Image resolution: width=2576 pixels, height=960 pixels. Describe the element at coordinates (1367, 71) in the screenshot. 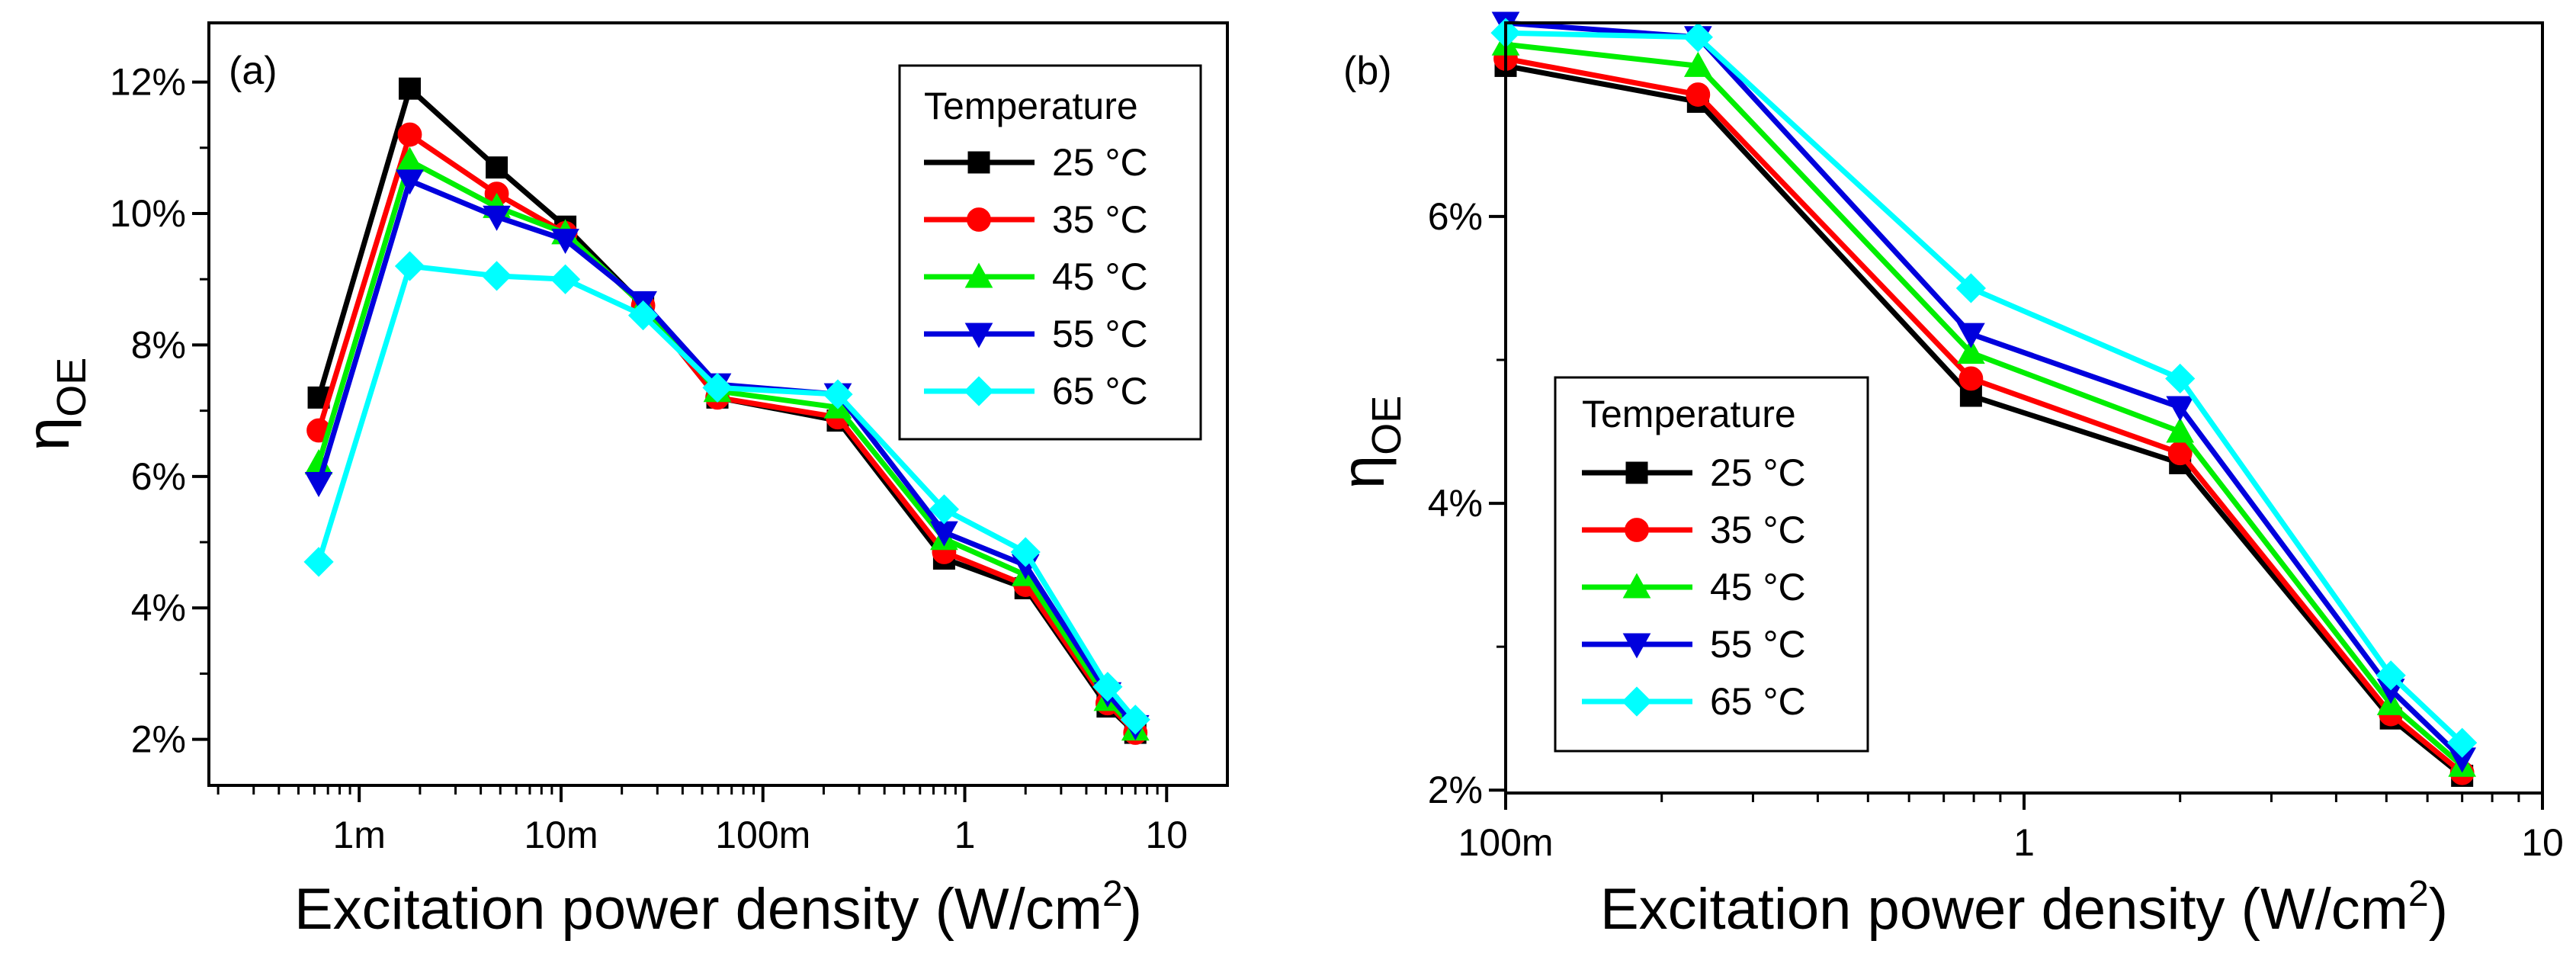

I see `panel-b-label: (b)` at that location.